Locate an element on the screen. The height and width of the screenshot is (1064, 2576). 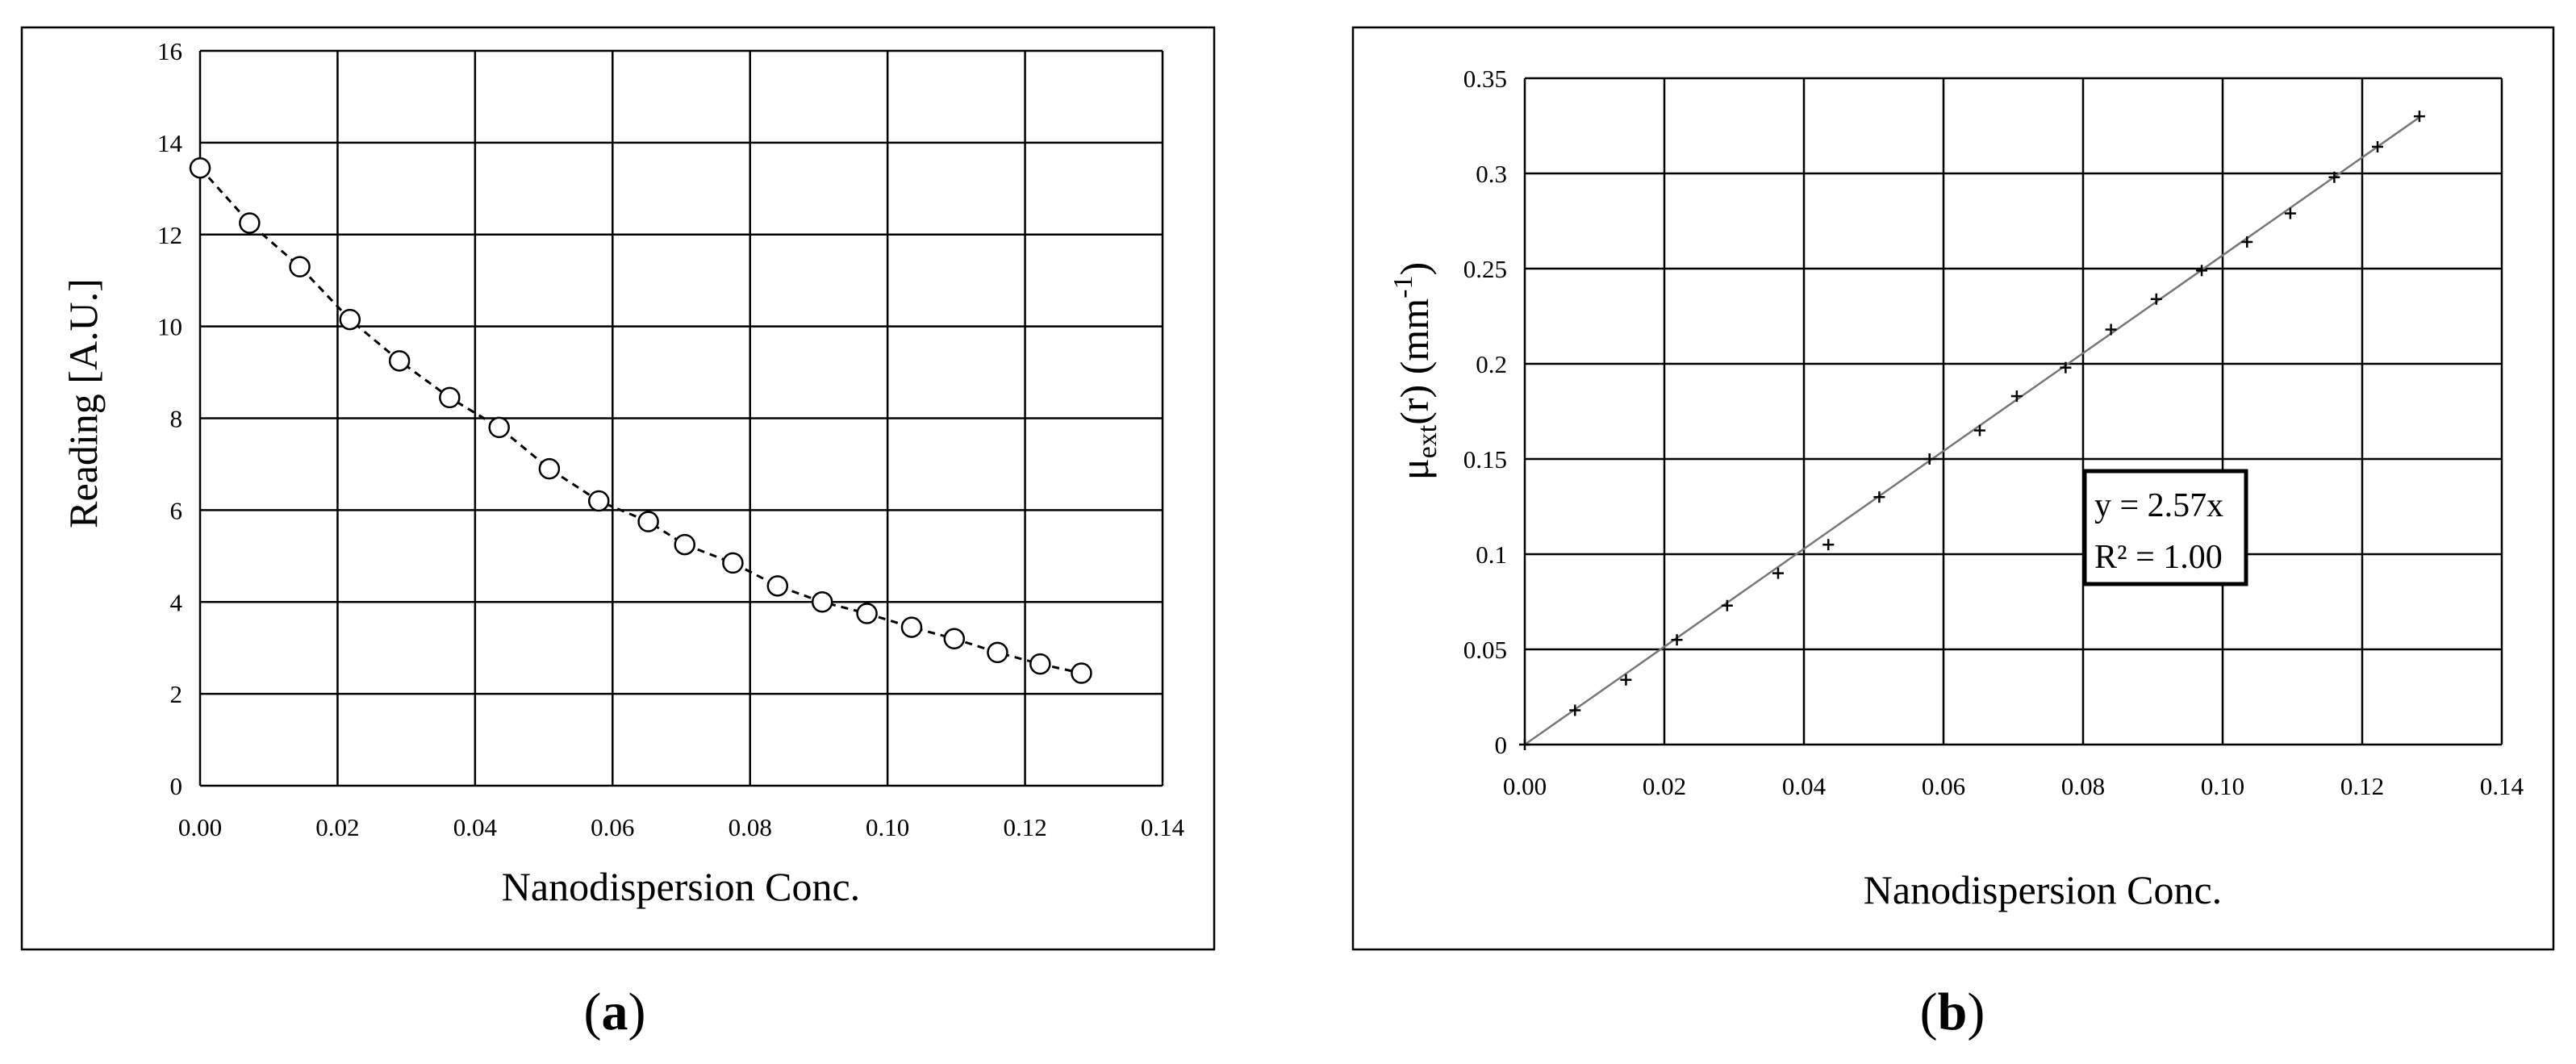
chart-a-y-tick-labels: 0 2 4 6 8 10 12 14 16 is located at coordinates (170, 418).